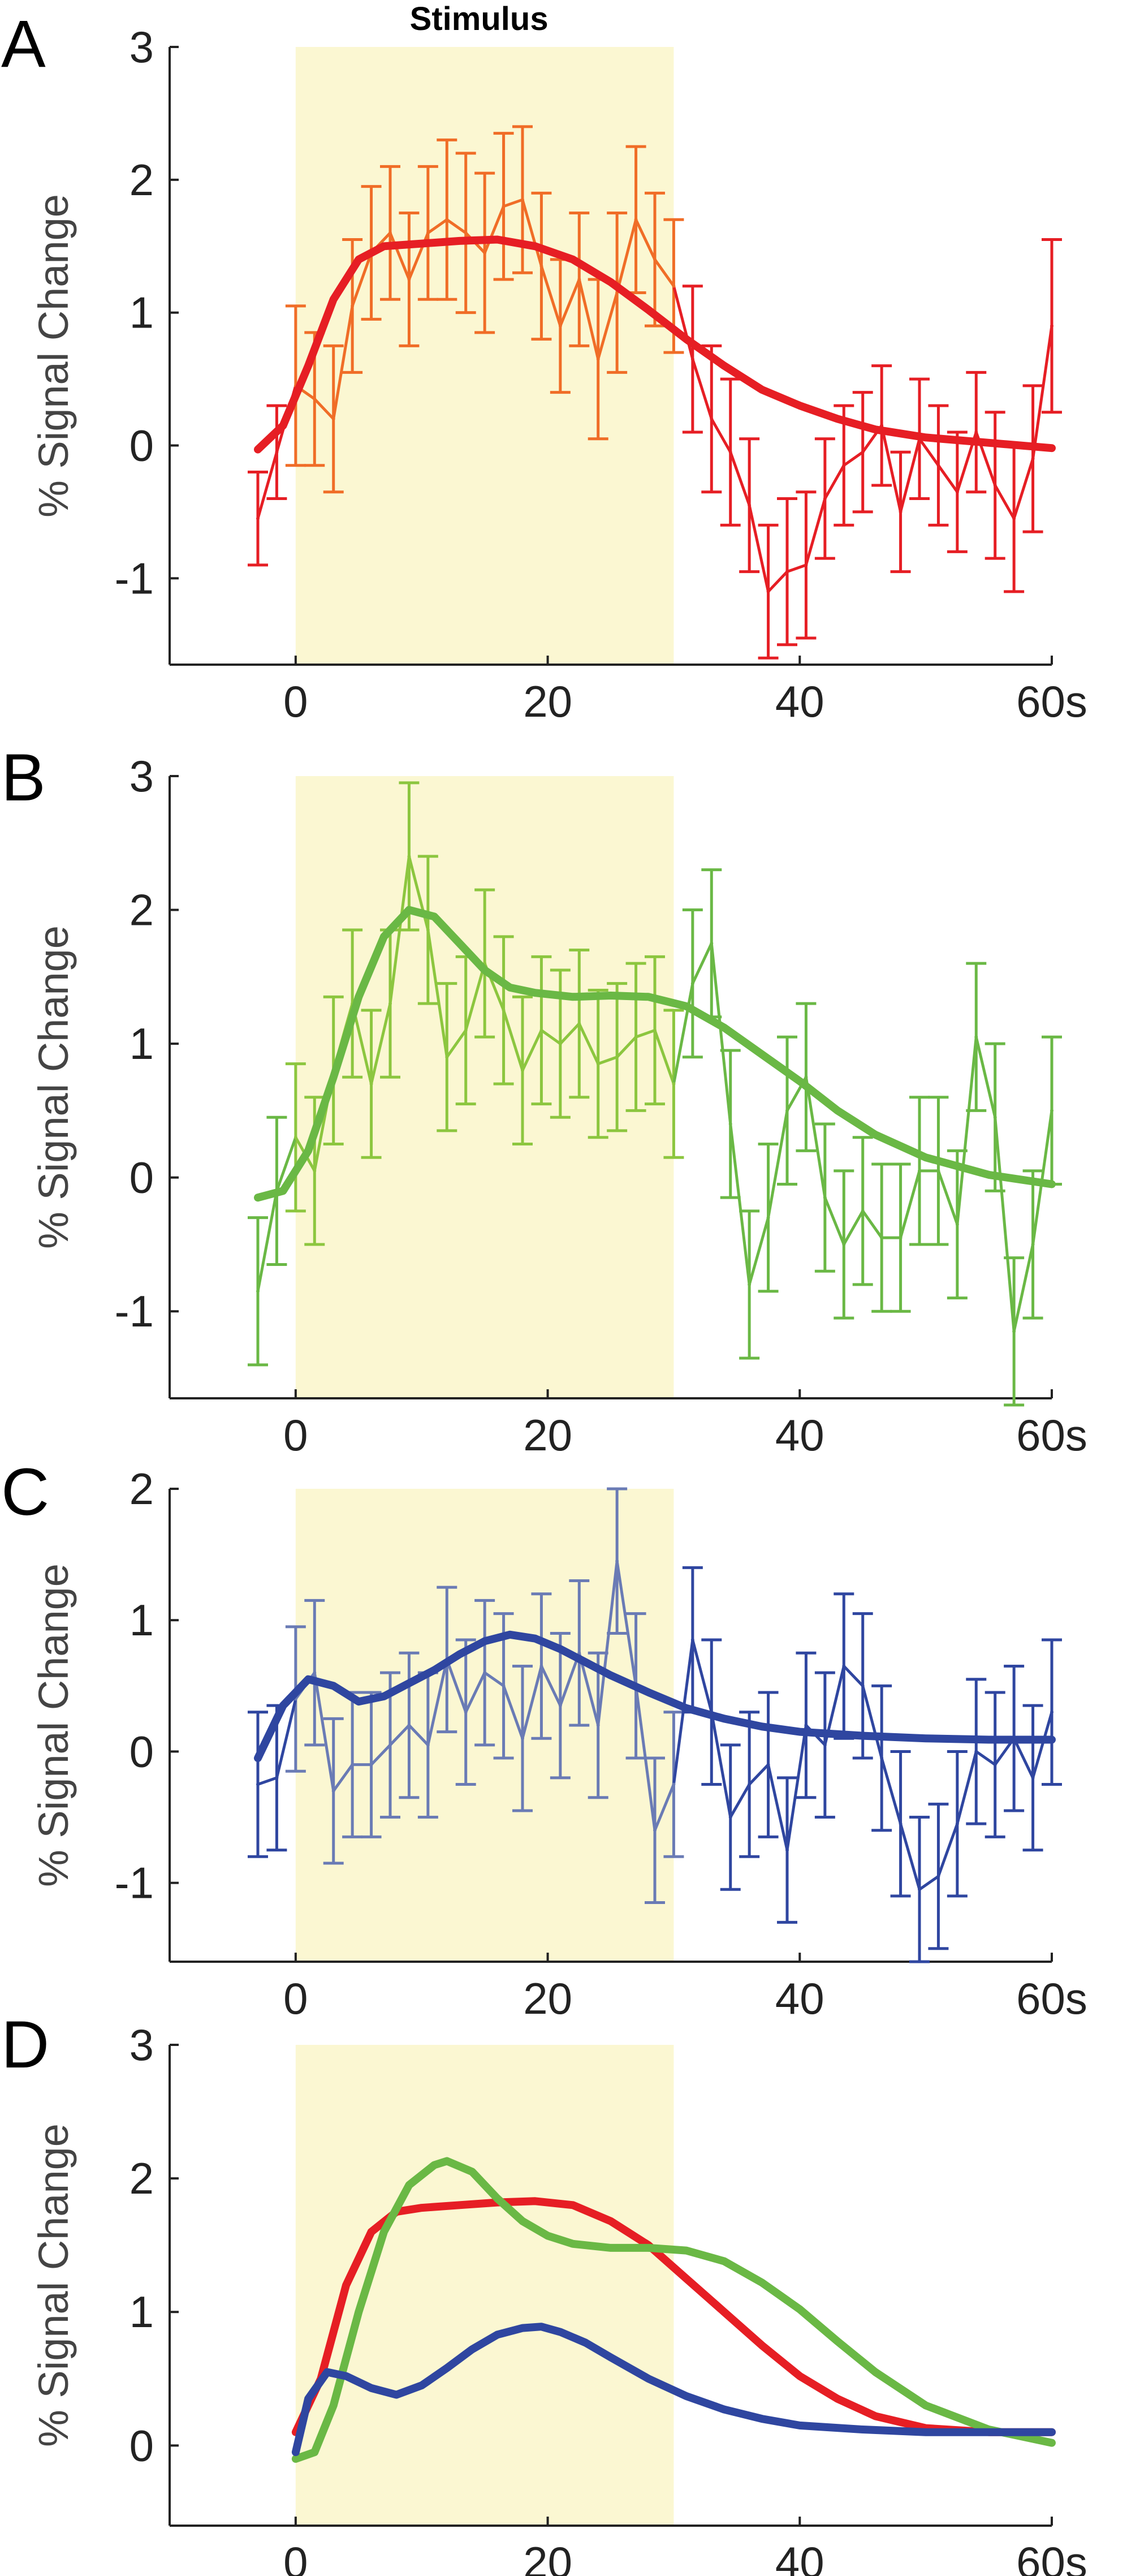  I want to click on fit-line, so click(655, 1696).